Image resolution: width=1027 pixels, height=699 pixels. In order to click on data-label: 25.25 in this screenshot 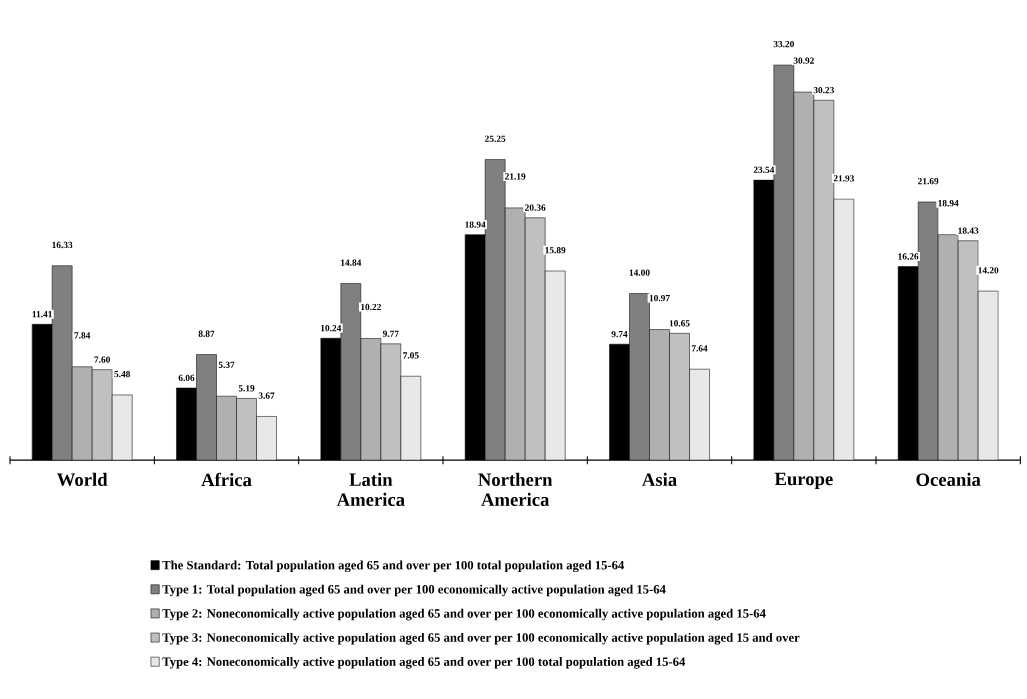, I will do `click(495, 138)`.